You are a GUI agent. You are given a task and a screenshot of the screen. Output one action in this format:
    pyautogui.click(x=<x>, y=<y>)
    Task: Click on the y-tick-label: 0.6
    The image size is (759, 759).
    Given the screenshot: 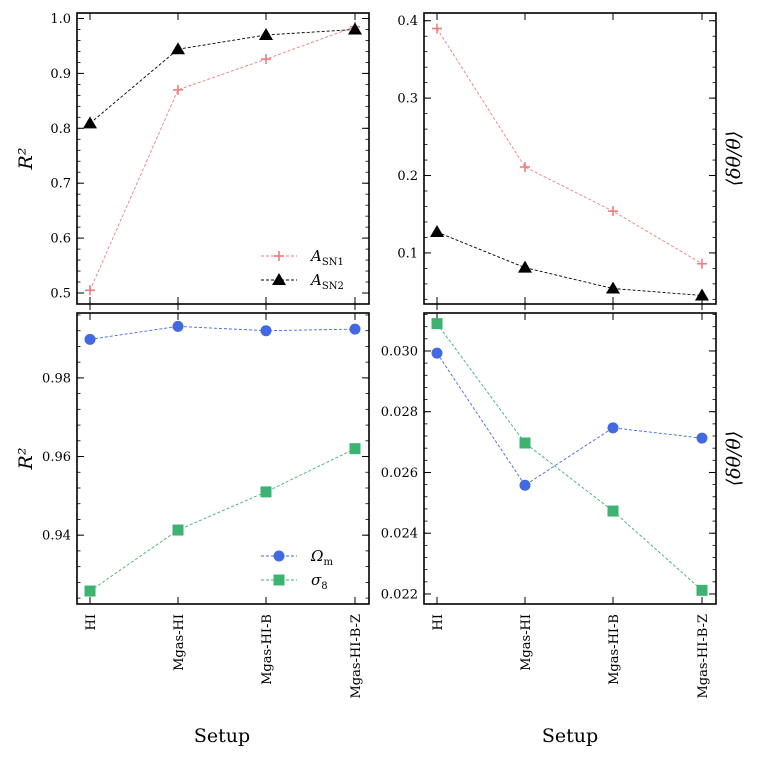 What is the action you would take?
    pyautogui.click(x=60, y=239)
    